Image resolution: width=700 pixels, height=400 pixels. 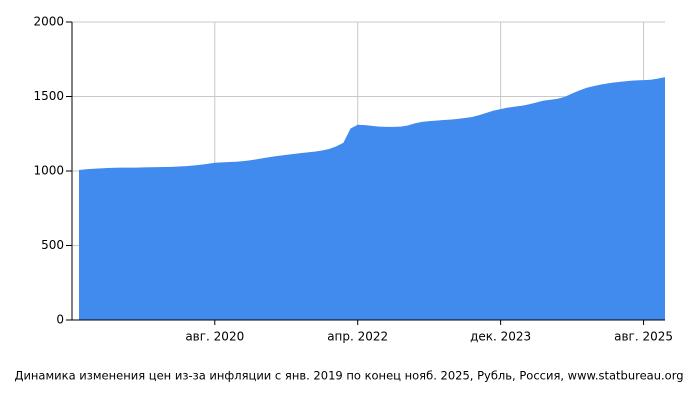 What do you see at coordinates (48, 171) in the screenshot?
I see `y-tick-label: 1000` at bounding box center [48, 171].